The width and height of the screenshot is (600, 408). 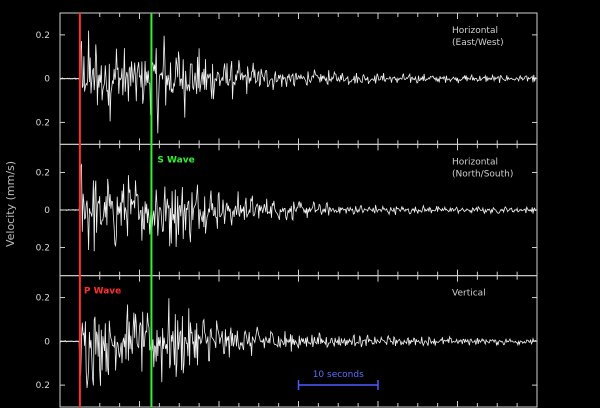 What do you see at coordinates (478, 37) in the screenshot?
I see `panel-label: Horizontal (East/West)` at bounding box center [478, 37].